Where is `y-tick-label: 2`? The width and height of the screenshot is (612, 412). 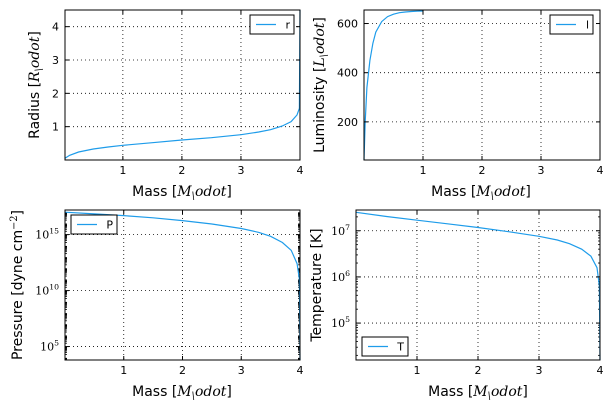 y-tick-label: 2 is located at coordinates (55, 93).